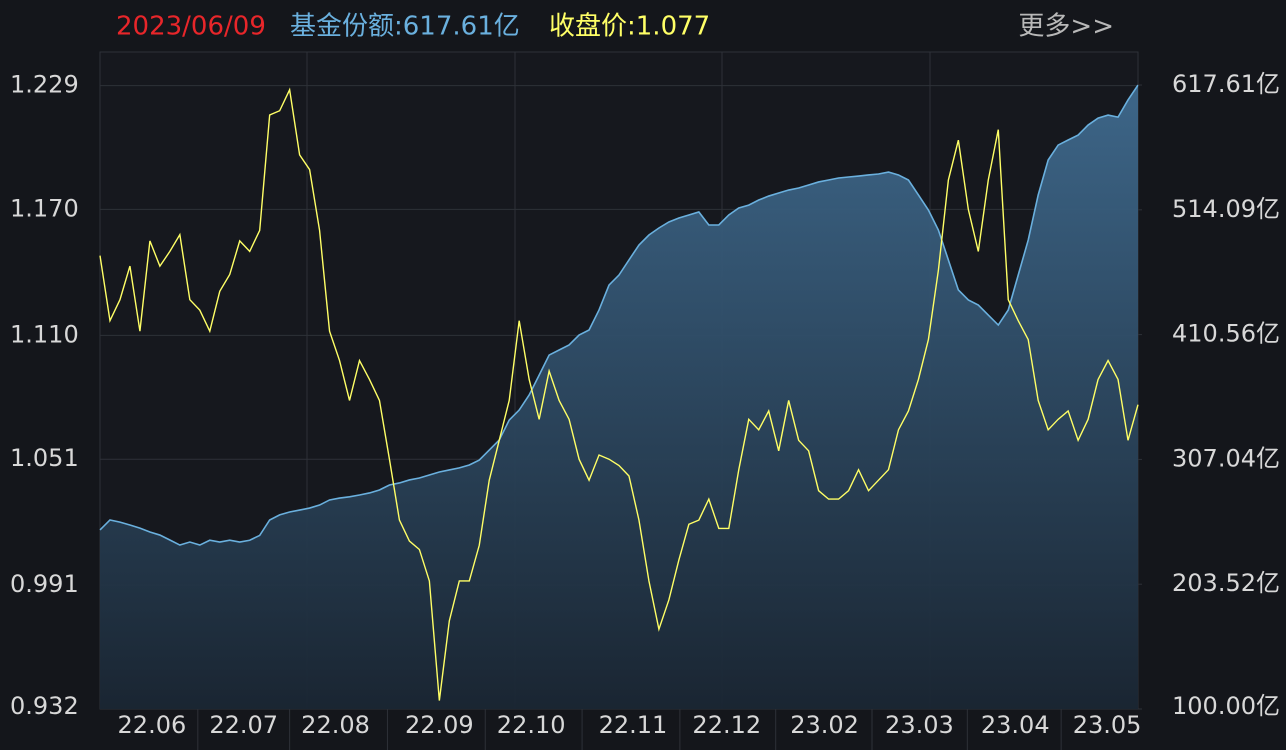 The image size is (1286, 750). What do you see at coordinates (919, 725) in the screenshot?
I see `x-tick-label: 23.03` at bounding box center [919, 725].